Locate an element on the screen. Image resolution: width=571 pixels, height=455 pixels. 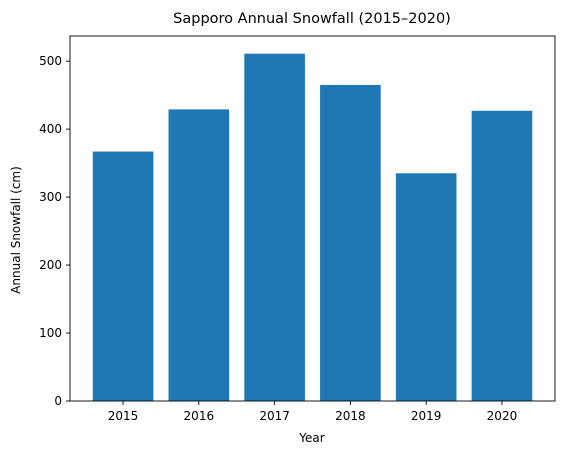
y-tick-label: 100 is located at coordinates (50, 333).